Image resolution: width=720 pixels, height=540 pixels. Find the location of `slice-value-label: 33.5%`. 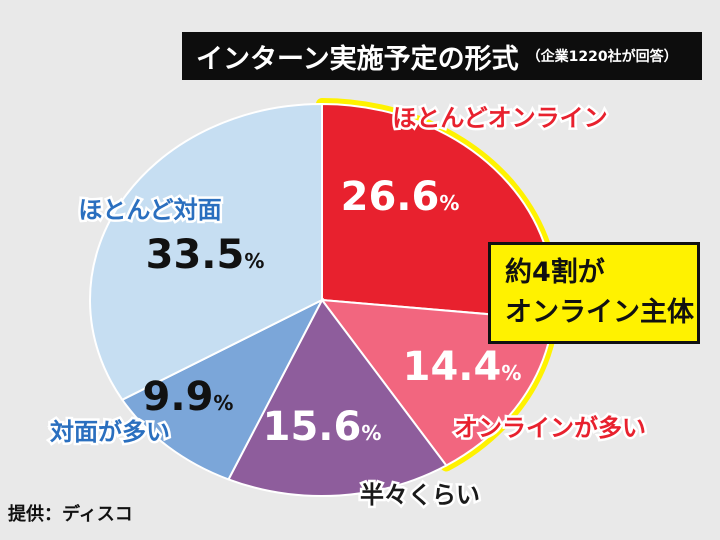

slice-value-label: 33.5% is located at coordinates (205, 255).